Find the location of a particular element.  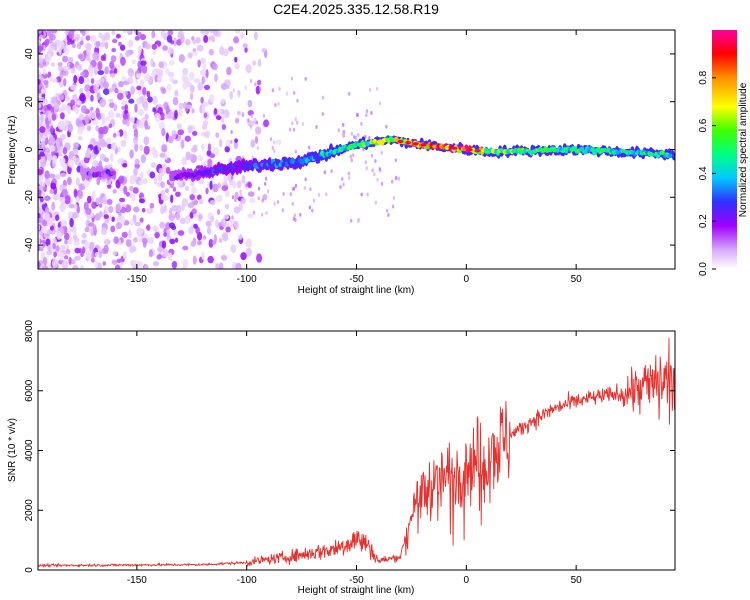

x-tick-label: 50 is located at coordinates (577, 580).